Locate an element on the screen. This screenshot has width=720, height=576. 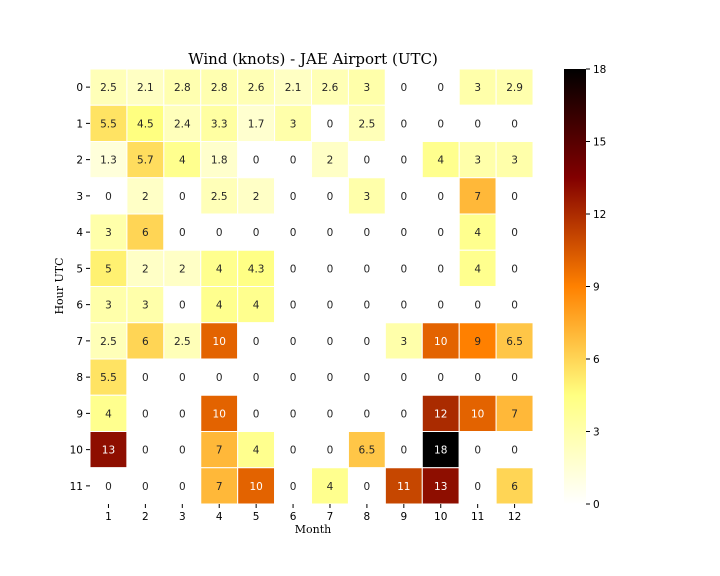
y-tick-label: 1 is located at coordinates (79, 124).